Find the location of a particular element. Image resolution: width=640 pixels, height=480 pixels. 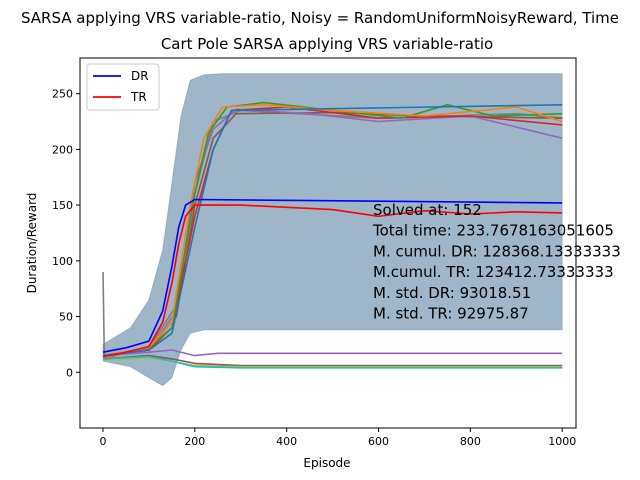

stats-annotation-line: Solved at: 152 is located at coordinates (427, 210).